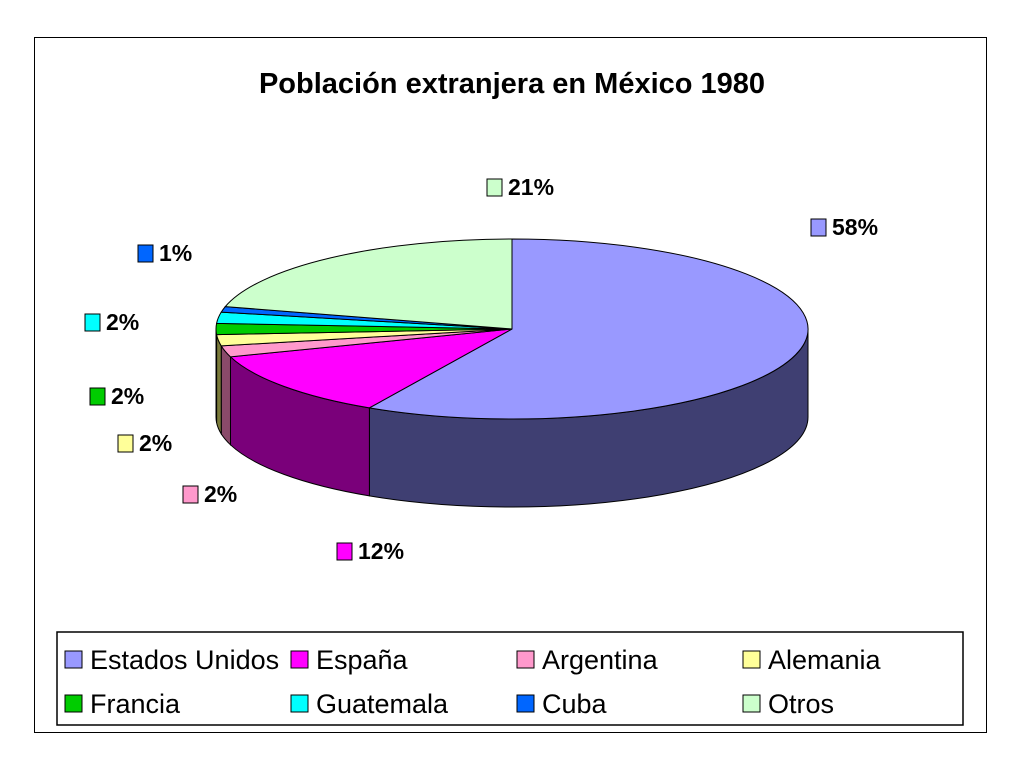  I want to click on data-label-argentina: 2%, so click(209, 494).